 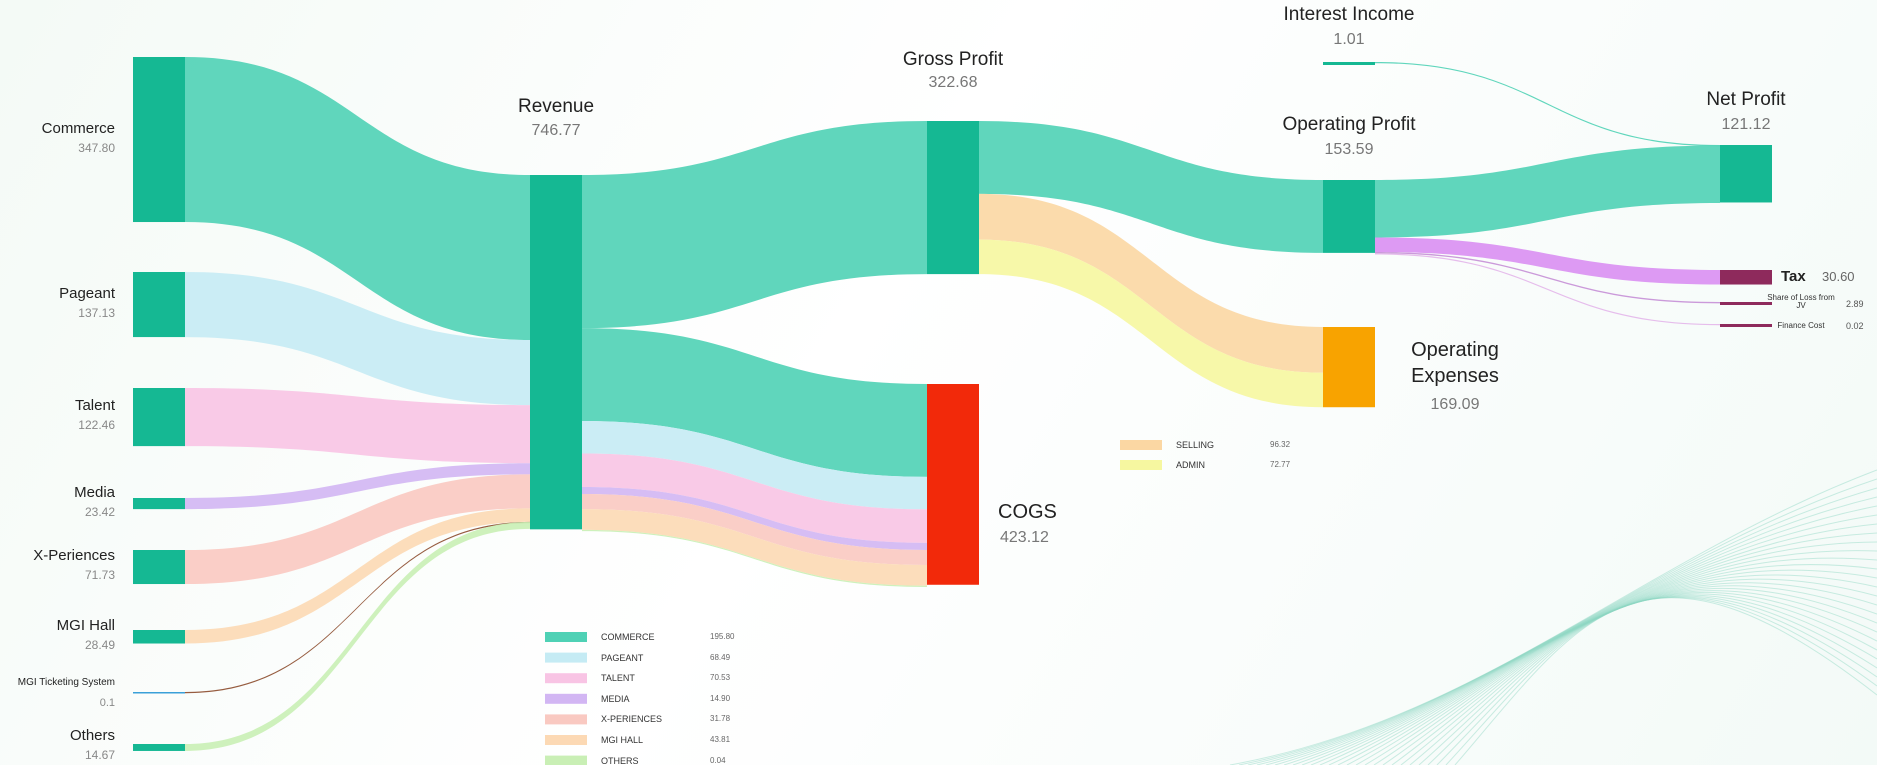 What do you see at coordinates (96, 312) in the screenshot?
I see `node-value: 137.13` at bounding box center [96, 312].